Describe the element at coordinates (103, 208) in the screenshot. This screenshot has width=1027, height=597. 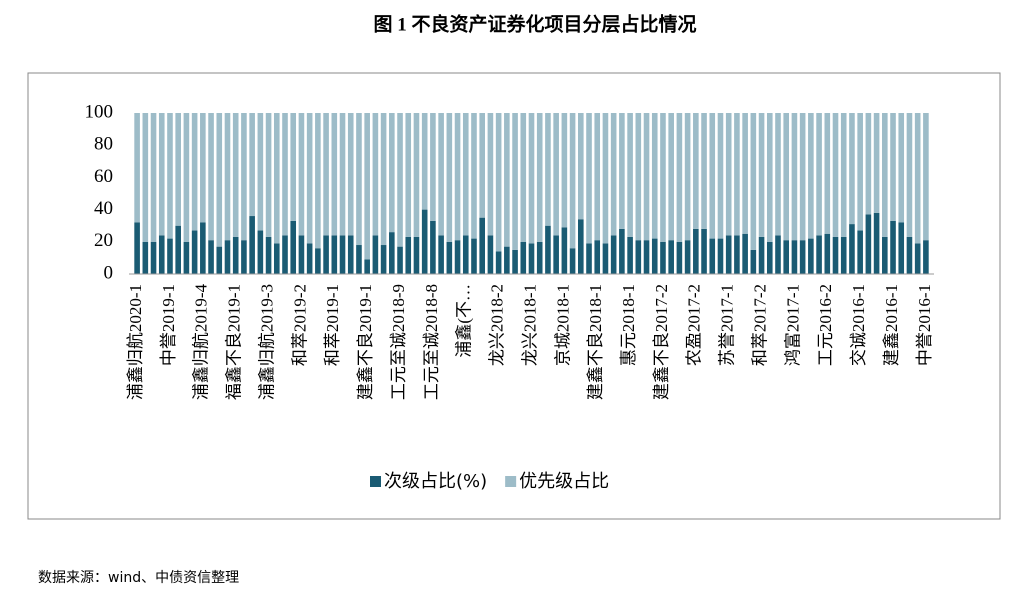
I see `y-tick-label: 40` at that location.